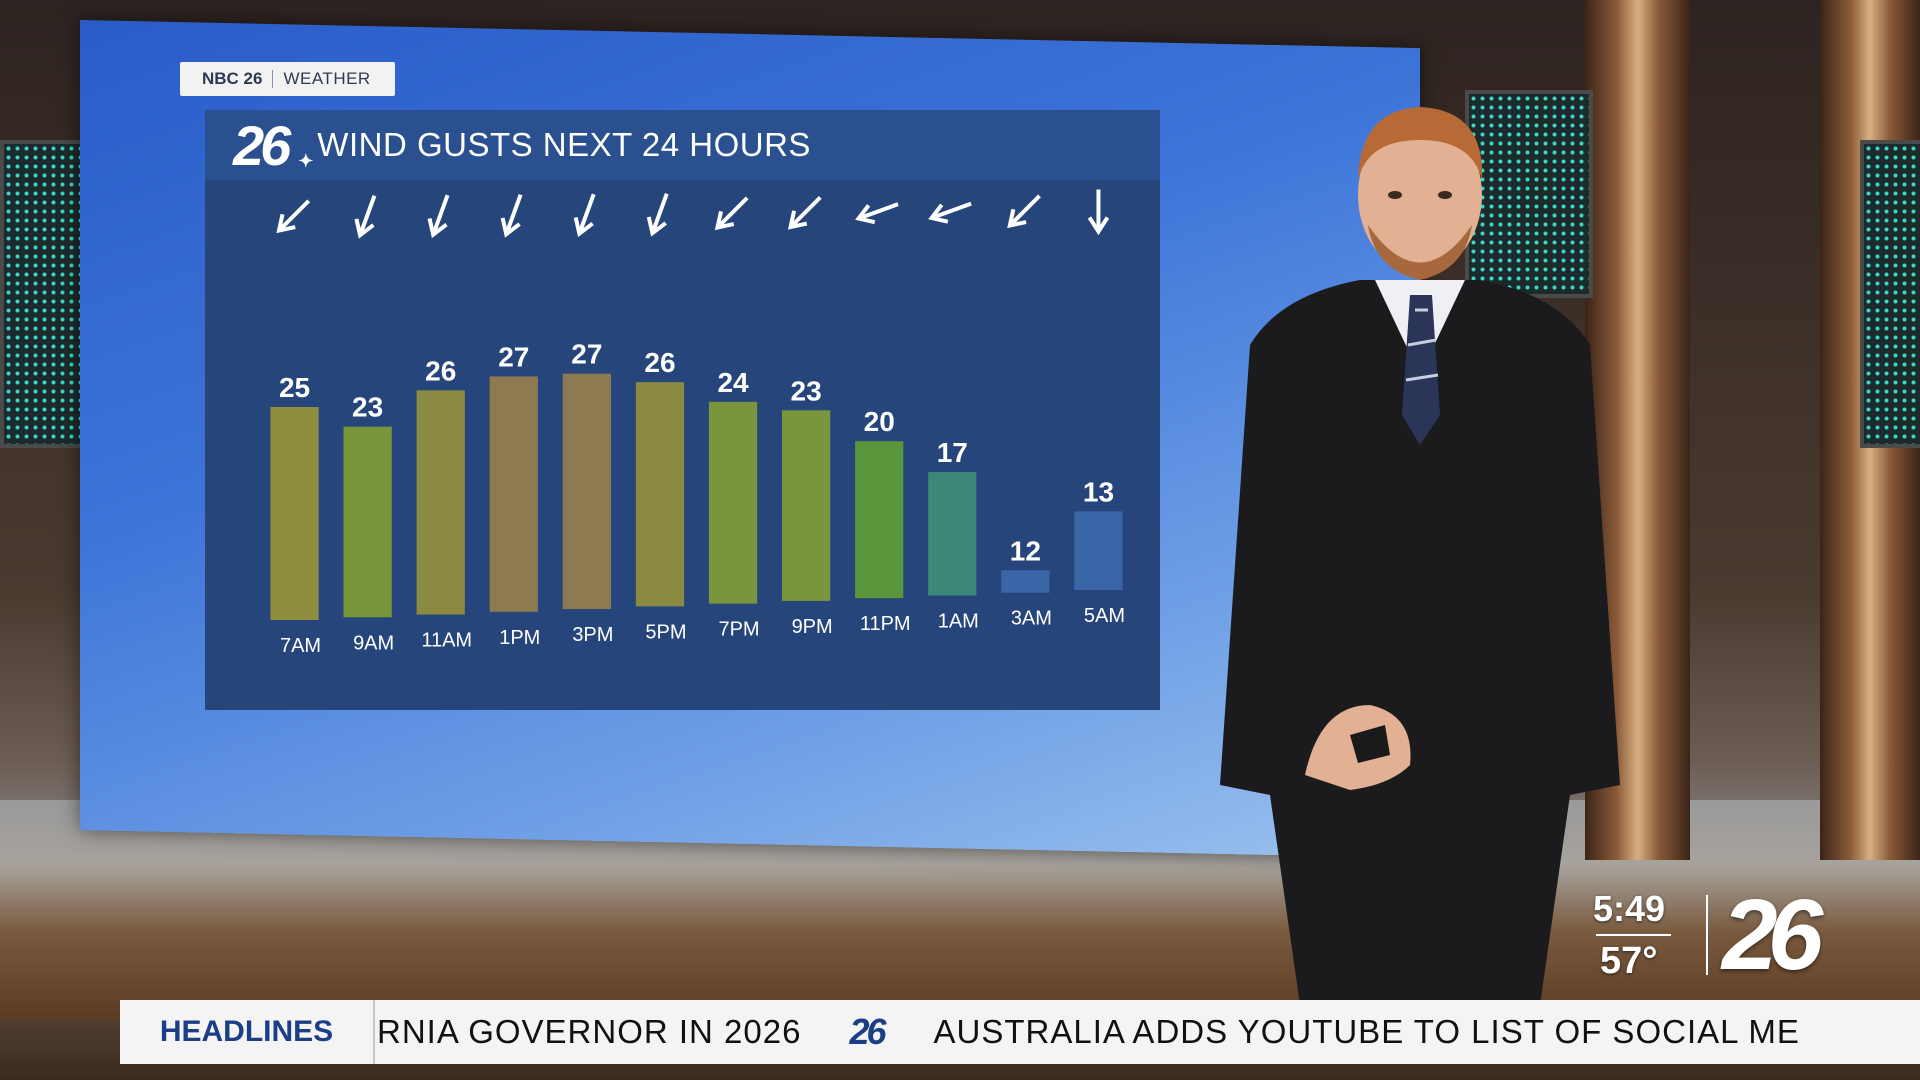  Describe the element at coordinates (812, 627) in the screenshot. I see `x-tick-label: 9PM` at that location.